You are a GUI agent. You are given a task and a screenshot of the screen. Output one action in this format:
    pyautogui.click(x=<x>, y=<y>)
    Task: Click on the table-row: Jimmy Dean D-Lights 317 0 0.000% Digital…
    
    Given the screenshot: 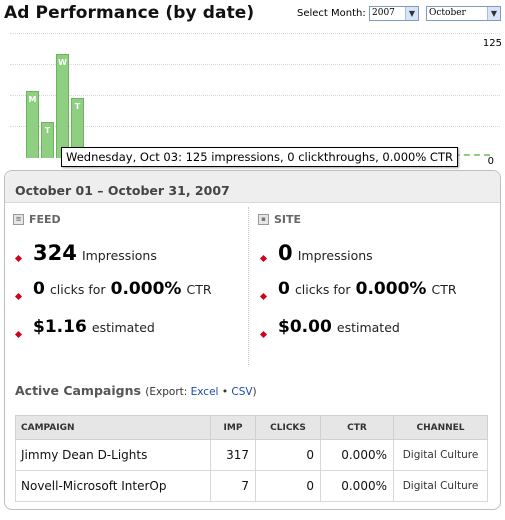 What is the action you would take?
    pyautogui.click(x=251, y=455)
    